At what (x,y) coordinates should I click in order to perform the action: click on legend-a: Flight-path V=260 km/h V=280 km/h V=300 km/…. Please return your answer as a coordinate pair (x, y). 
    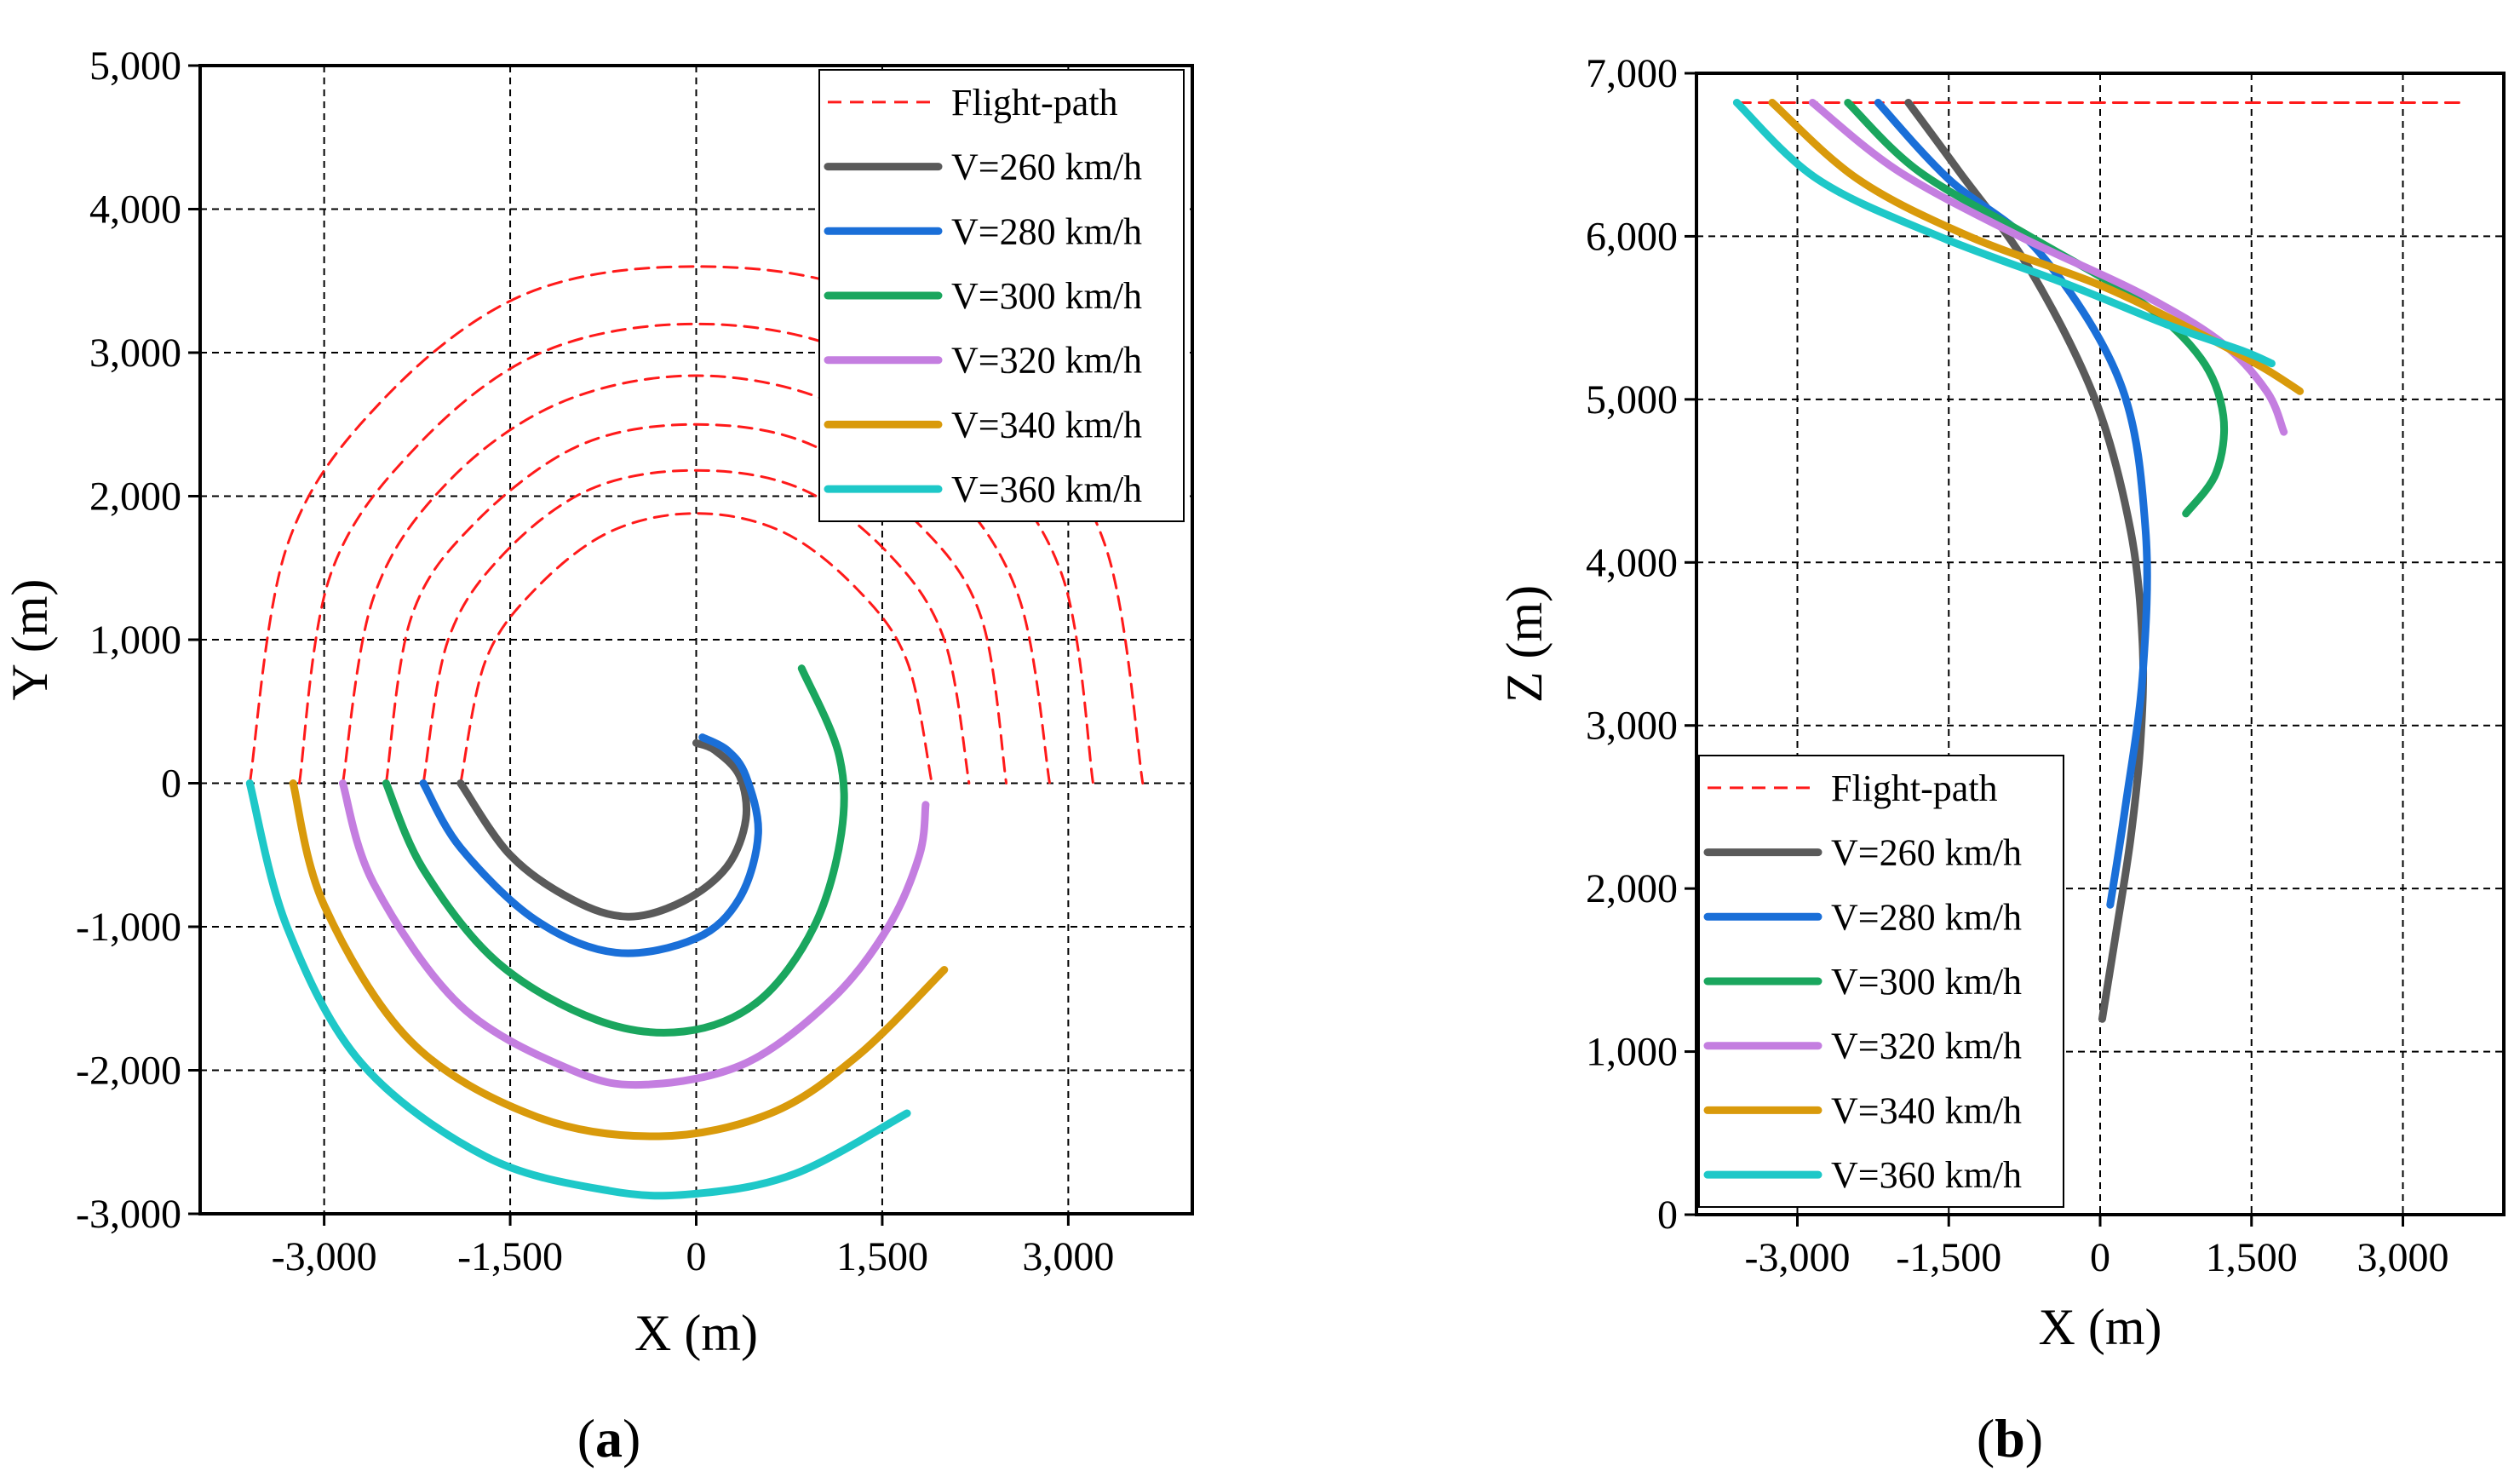
    Looking at the image, I should click on (1002, 296).